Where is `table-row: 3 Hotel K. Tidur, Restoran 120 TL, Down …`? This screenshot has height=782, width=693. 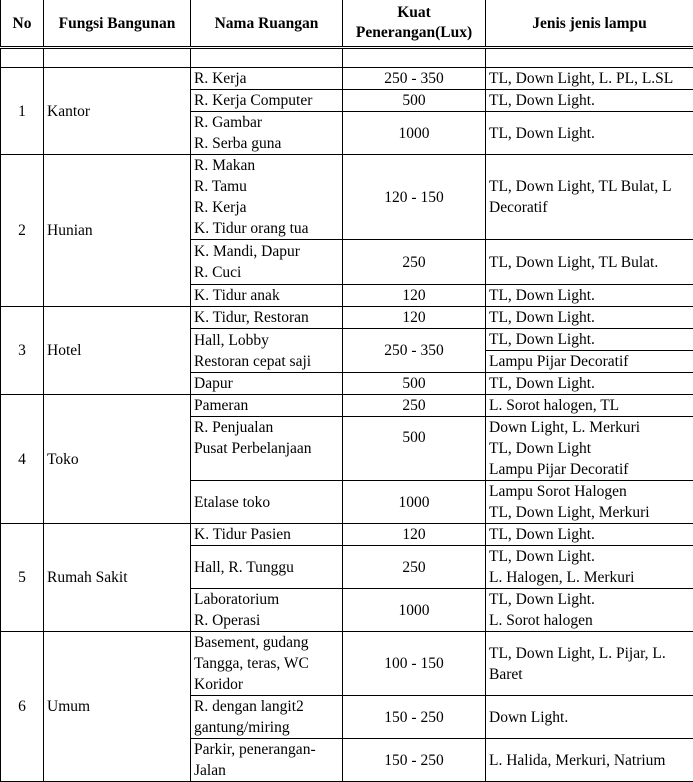 table-row: 3 Hotel K. Tidur, Restoran 120 TL, Down … is located at coordinates (347, 318).